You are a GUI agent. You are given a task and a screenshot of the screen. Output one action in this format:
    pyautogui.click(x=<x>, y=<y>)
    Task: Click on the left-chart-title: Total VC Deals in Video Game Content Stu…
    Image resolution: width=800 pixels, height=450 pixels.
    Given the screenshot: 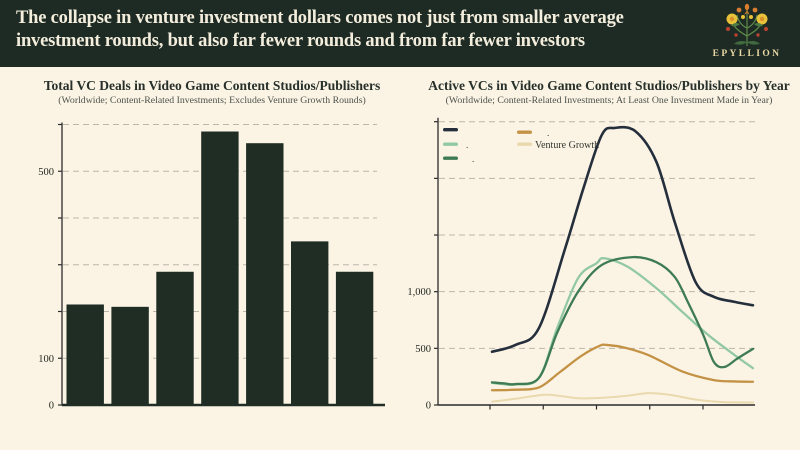 What is the action you would take?
    pyautogui.click(x=212, y=85)
    